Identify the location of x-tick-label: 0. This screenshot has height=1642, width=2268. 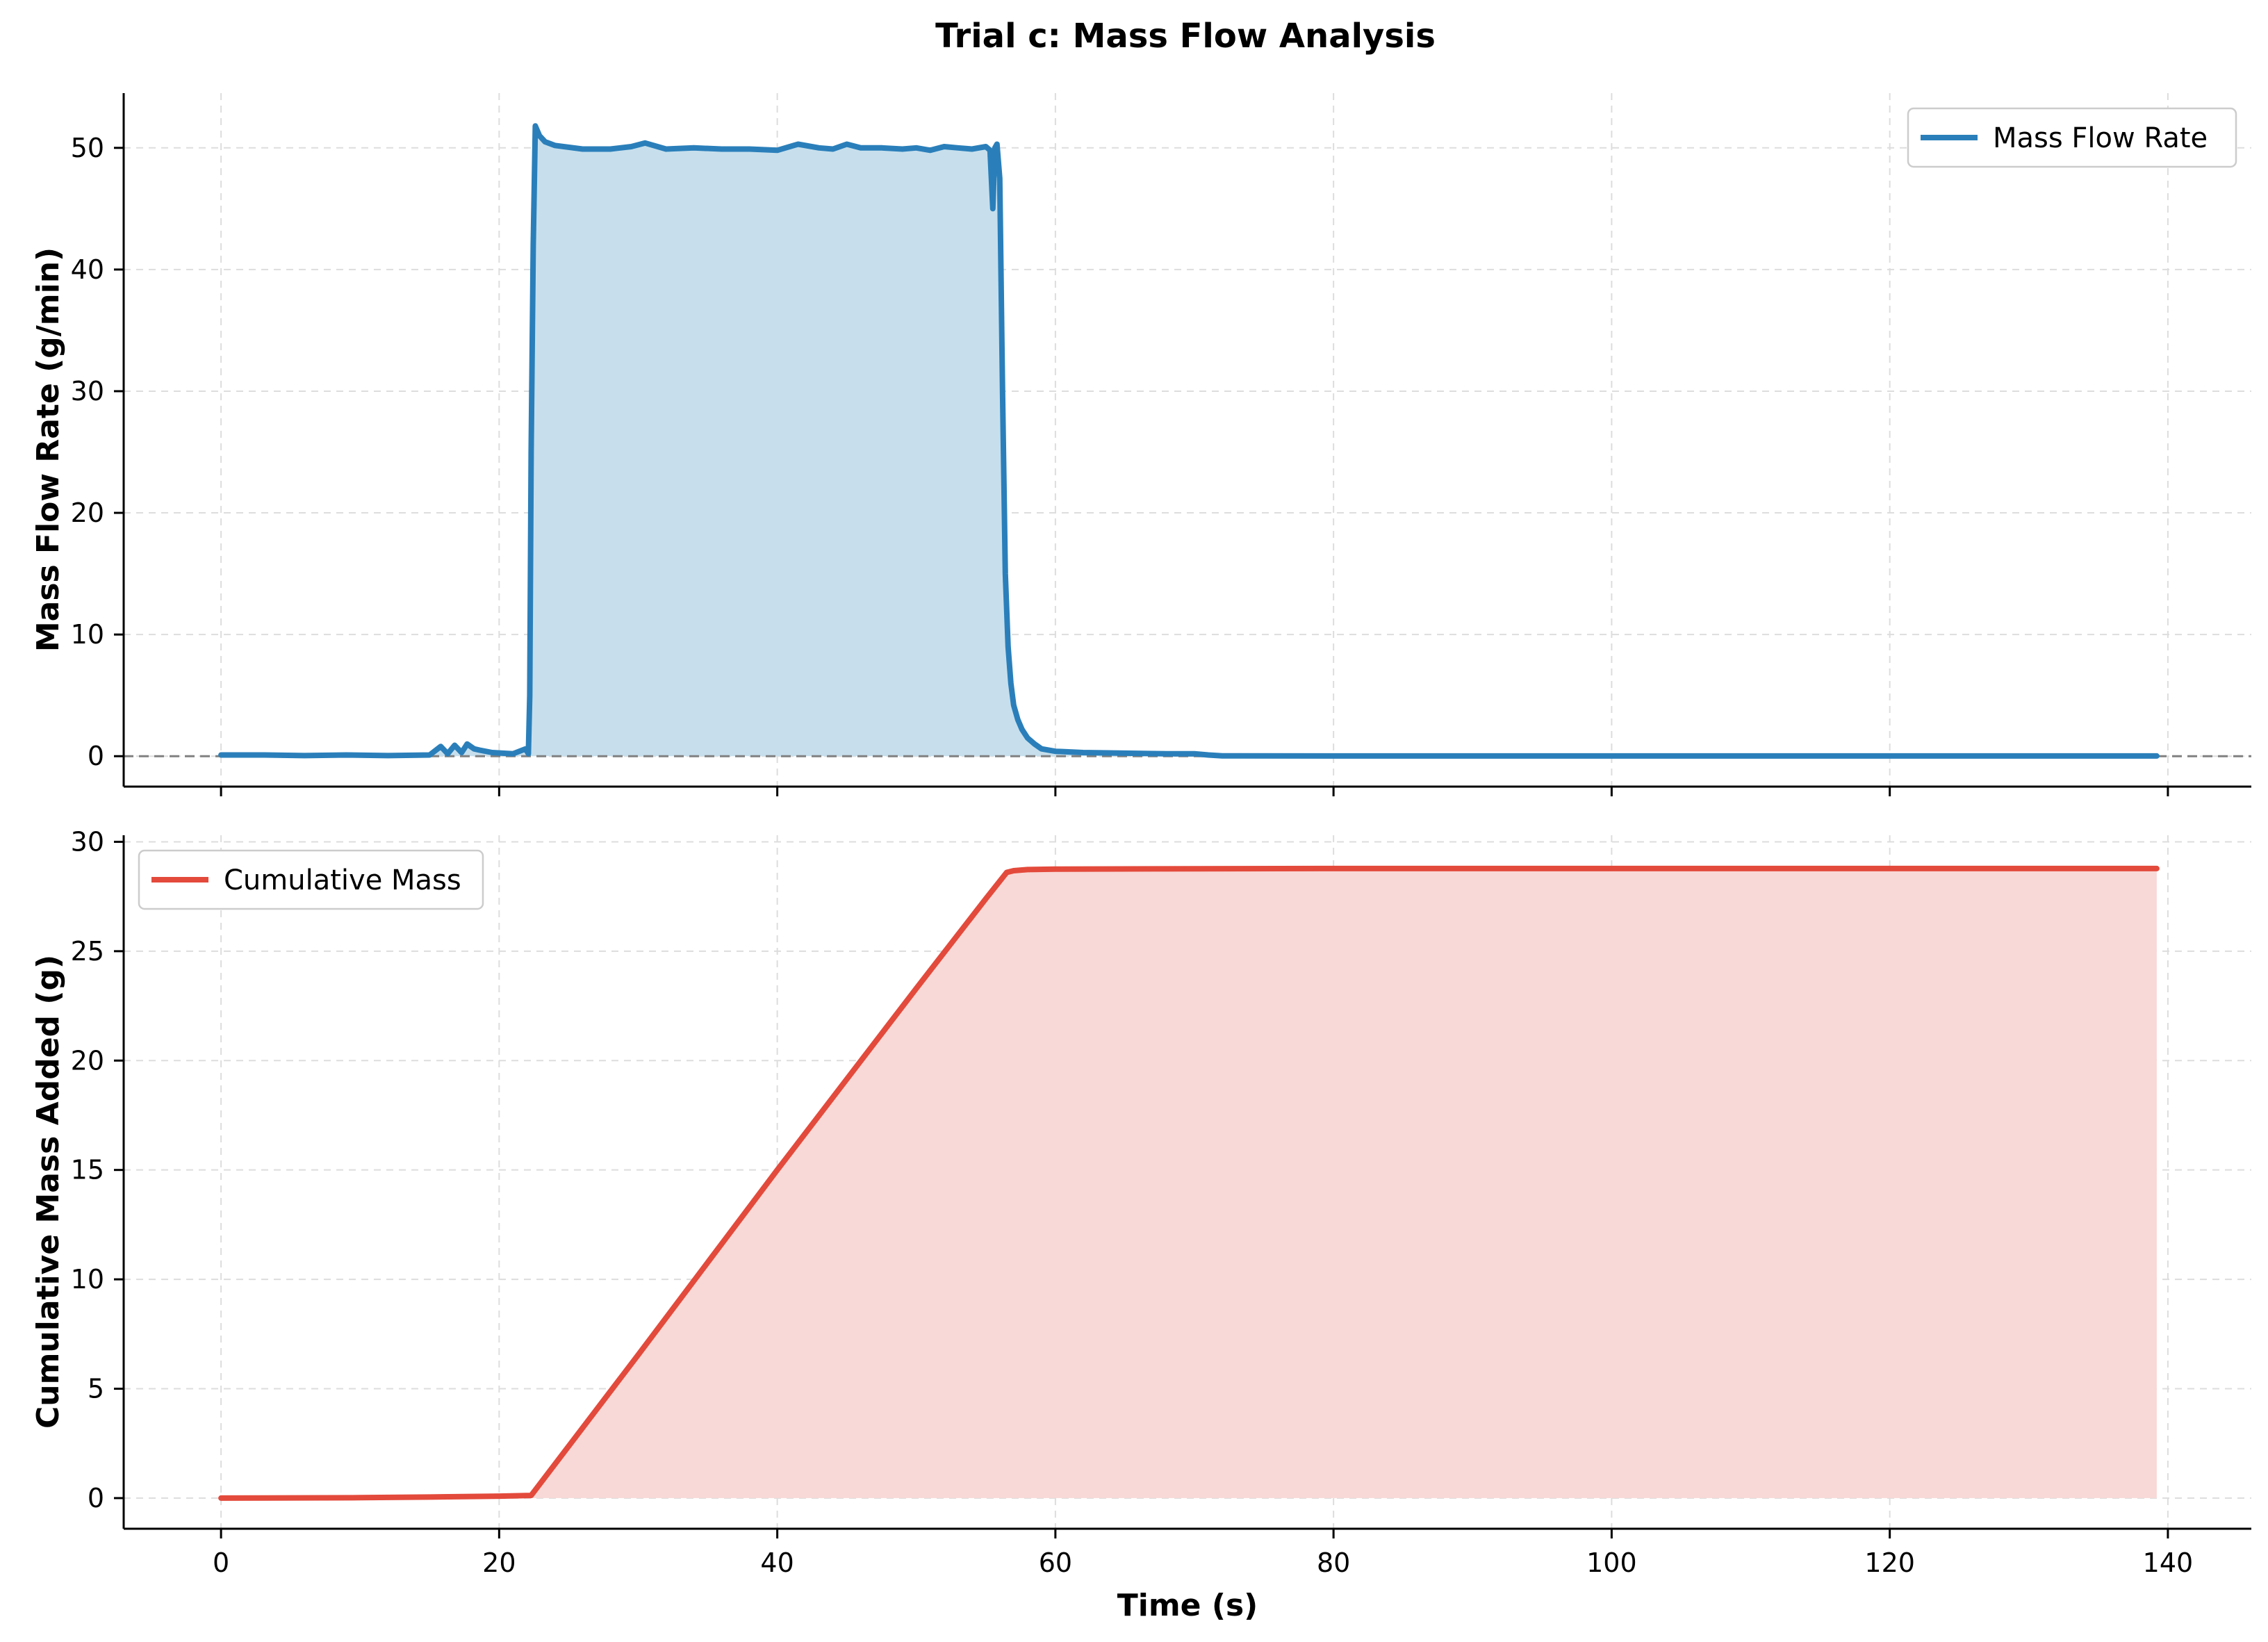
(221, 1562).